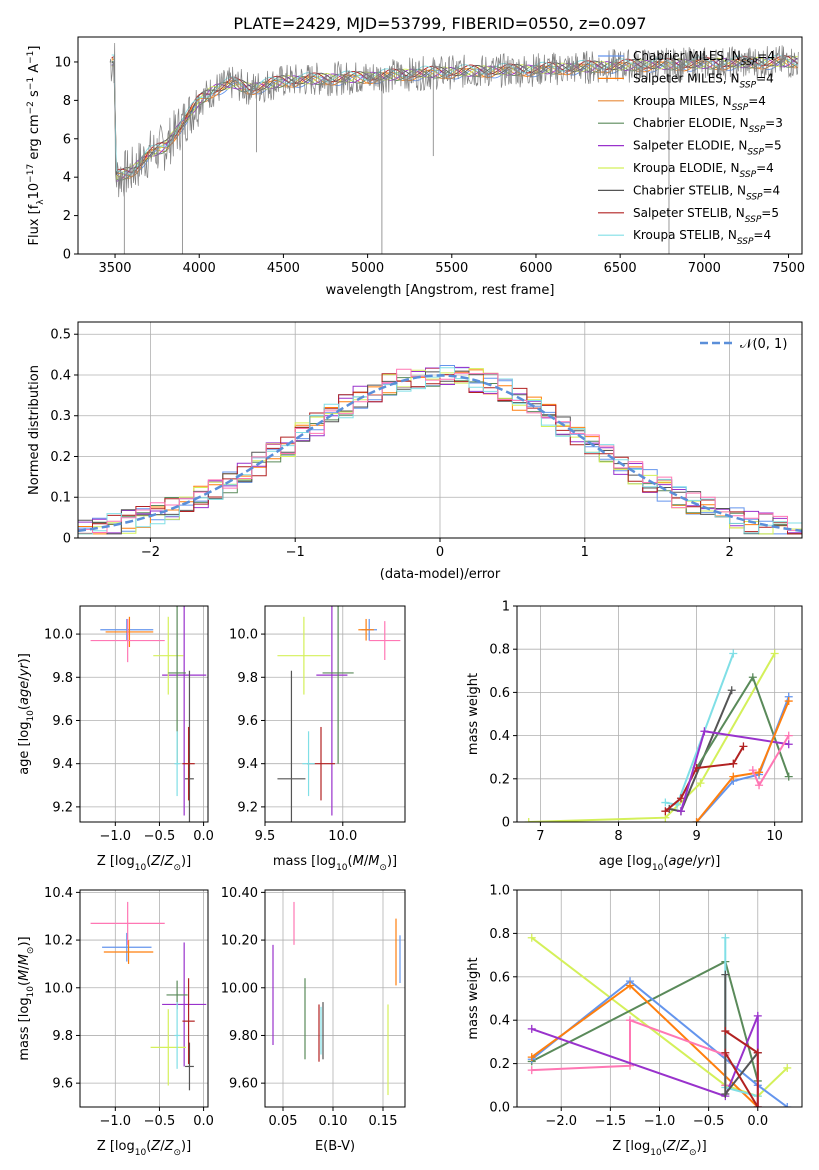  I want to click on tick-label-y: 10.00, so click(239, 988).